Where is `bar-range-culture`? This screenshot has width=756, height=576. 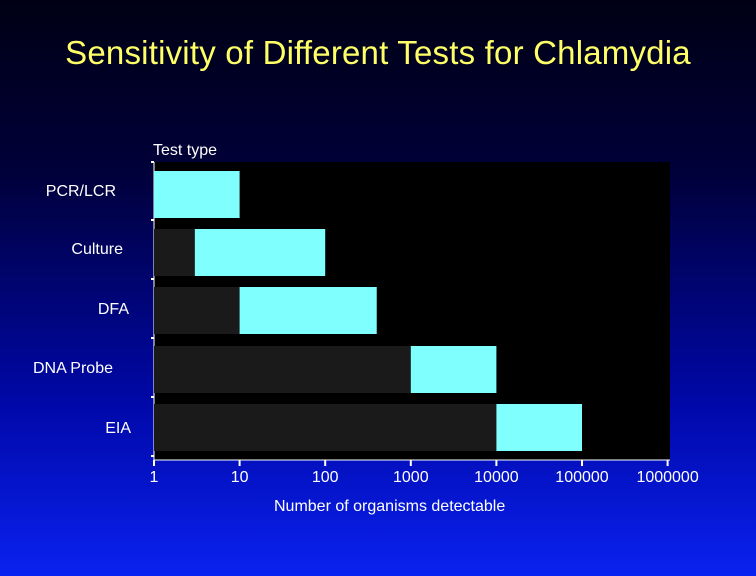
bar-range-culture is located at coordinates (260, 252).